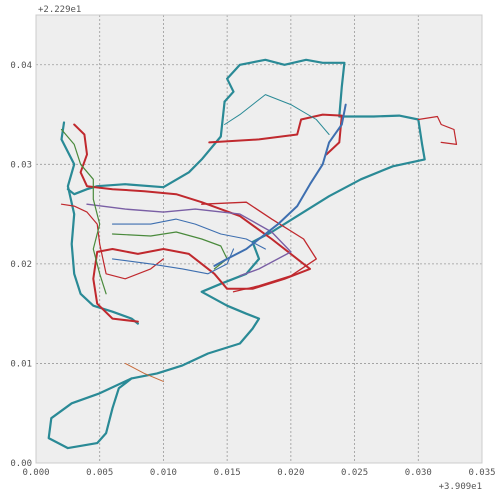  I want to click on y-tick-label: 0.03, so click(21, 165).